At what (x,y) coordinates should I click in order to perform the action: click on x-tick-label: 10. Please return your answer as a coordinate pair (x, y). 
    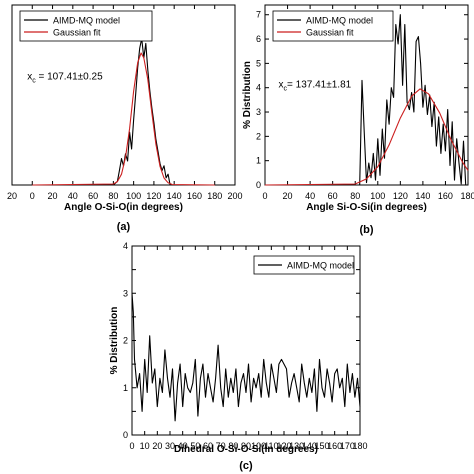
    Looking at the image, I should click on (145, 446).